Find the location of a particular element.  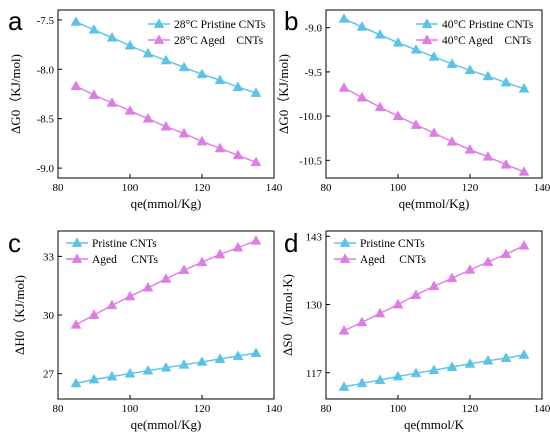

y-tick-label: 27 is located at coordinates (49, 375).